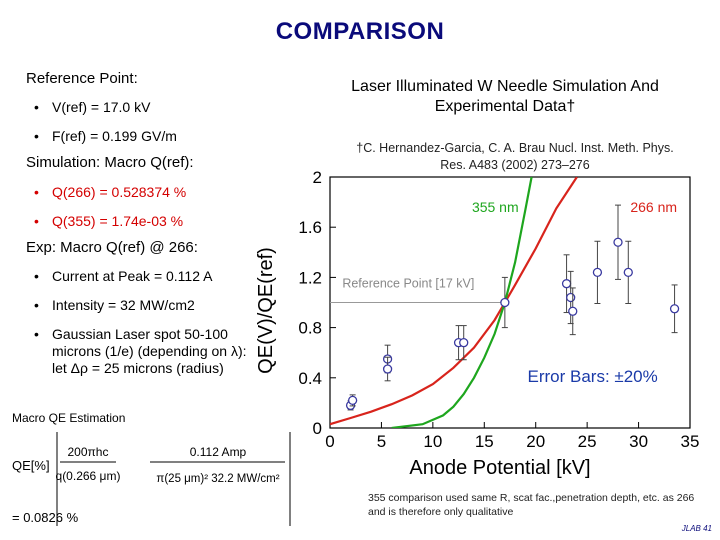  What do you see at coordinates (690, 441) in the screenshot?
I see `x-tick-label: 35` at bounding box center [690, 441].